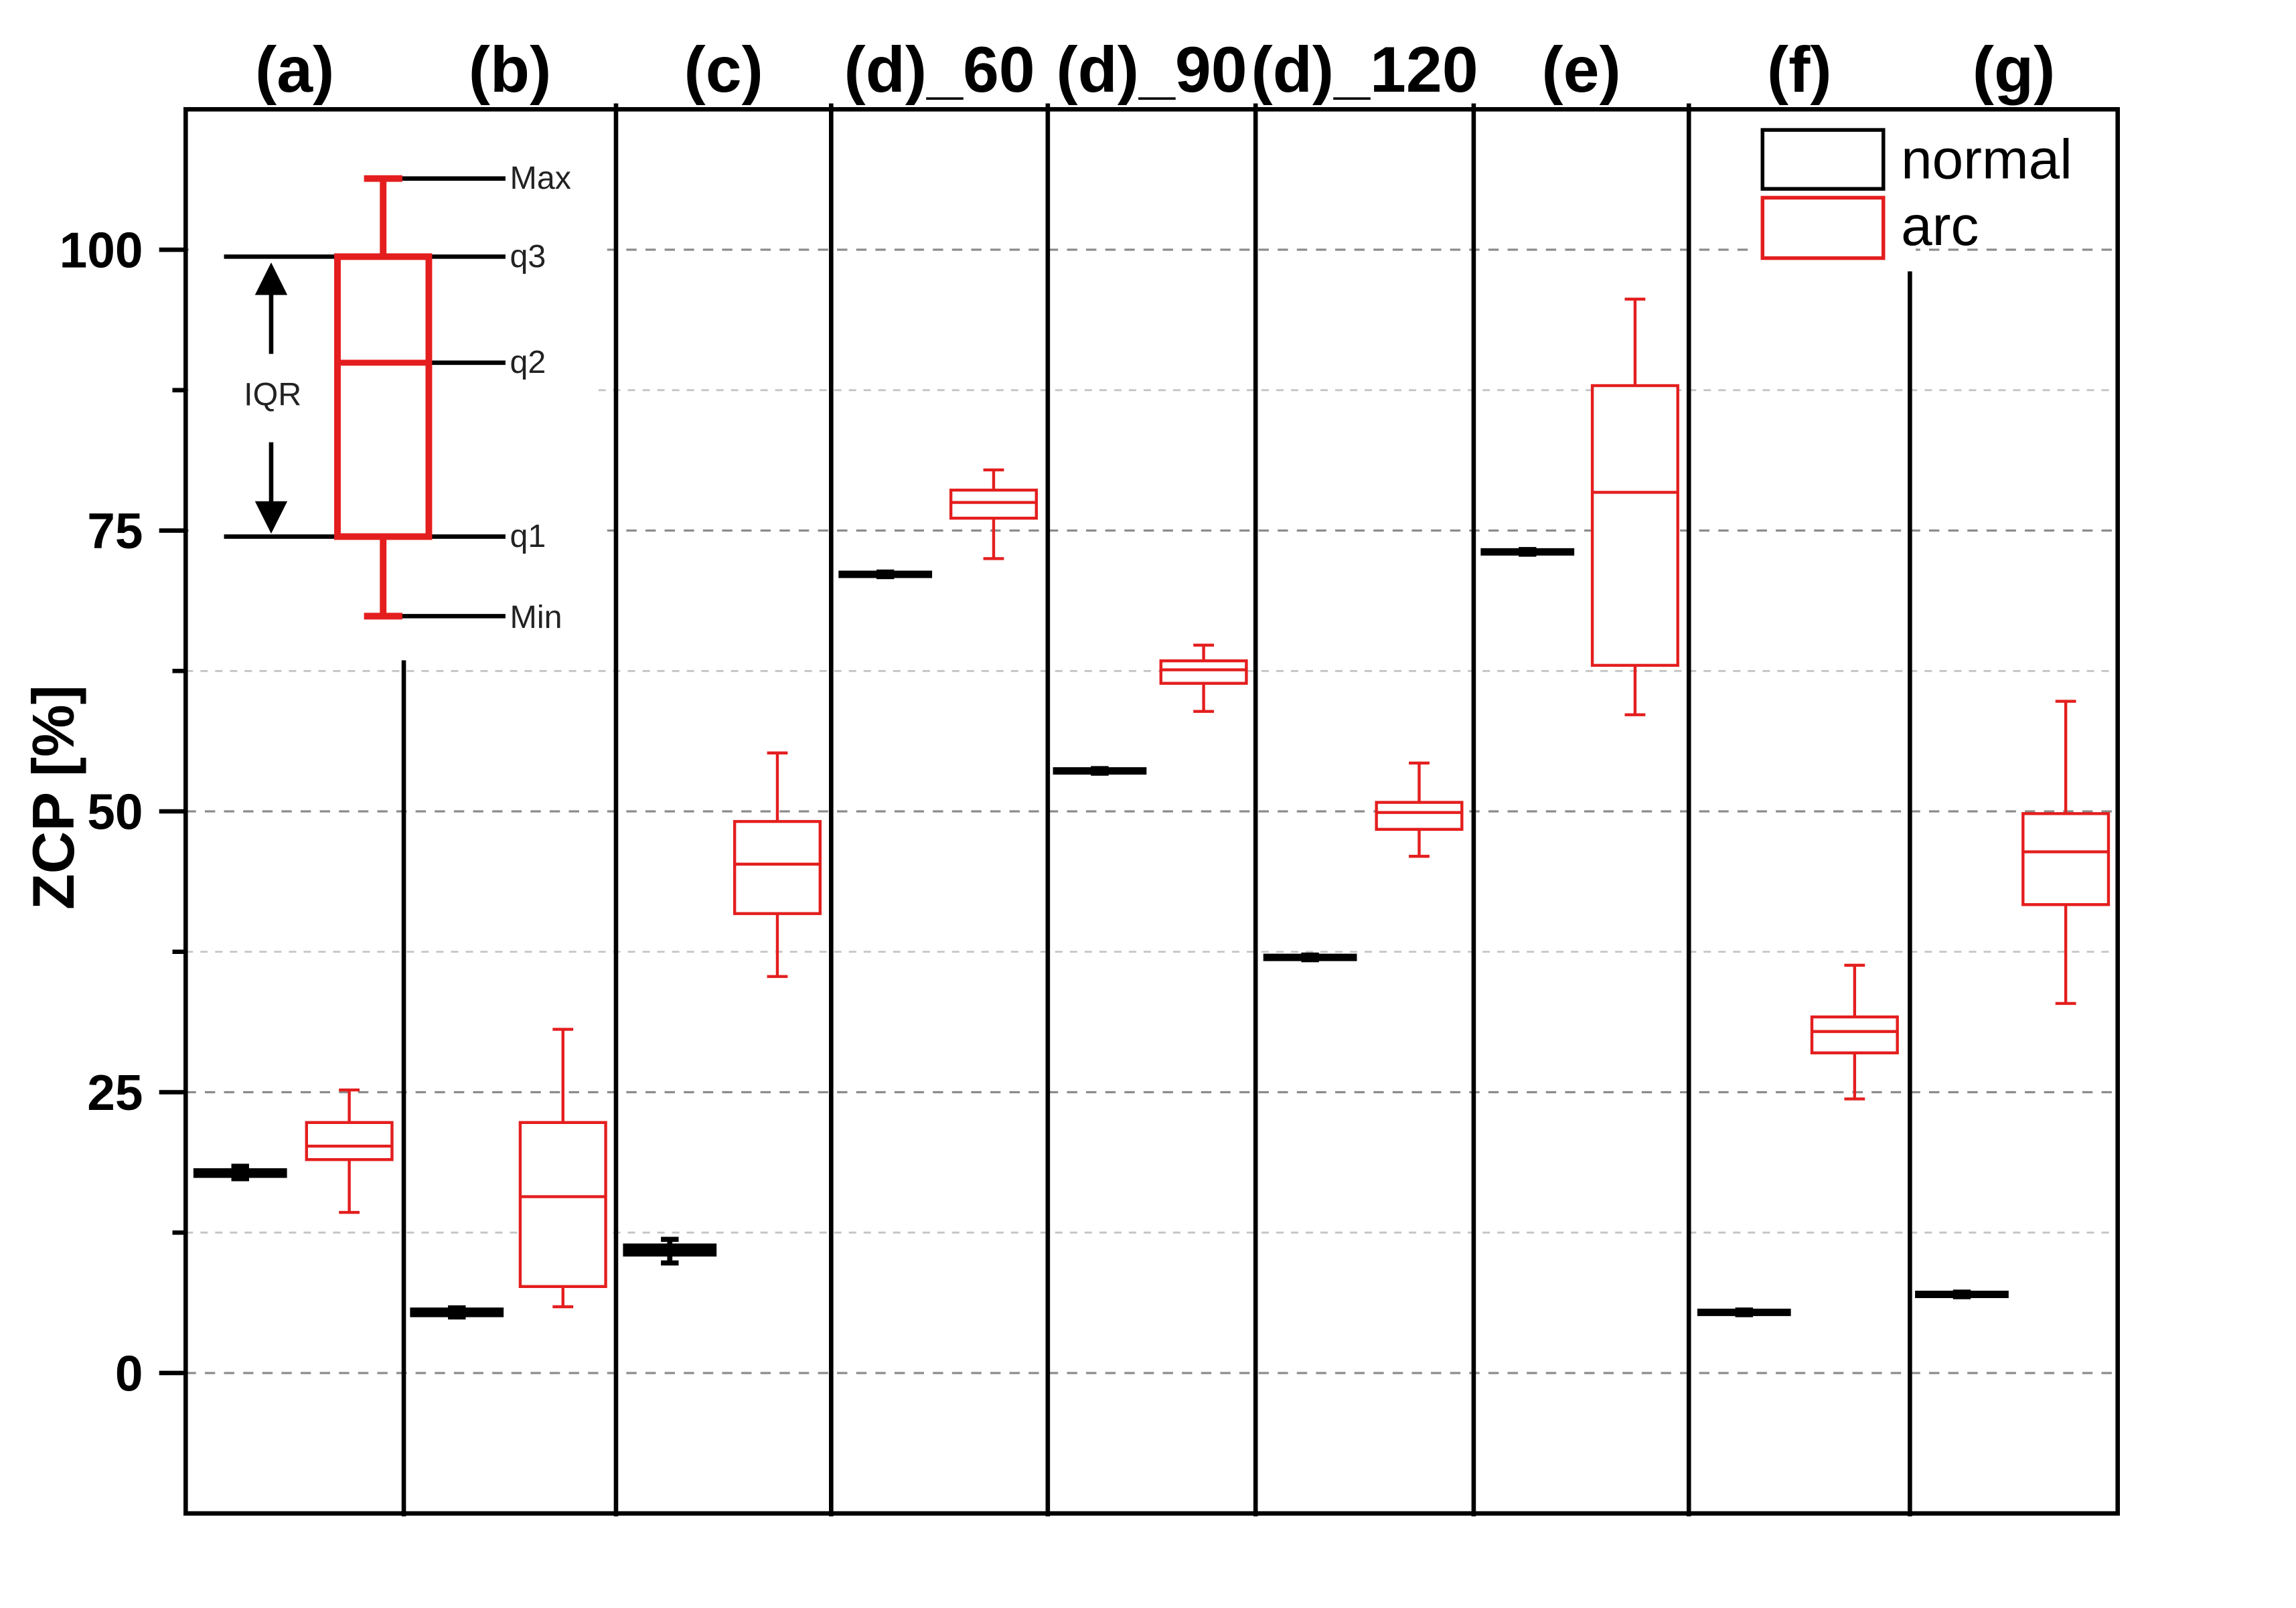  Describe the element at coordinates (271, 517) in the screenshot. I see `iqr-arrow-down-icon` at that location.